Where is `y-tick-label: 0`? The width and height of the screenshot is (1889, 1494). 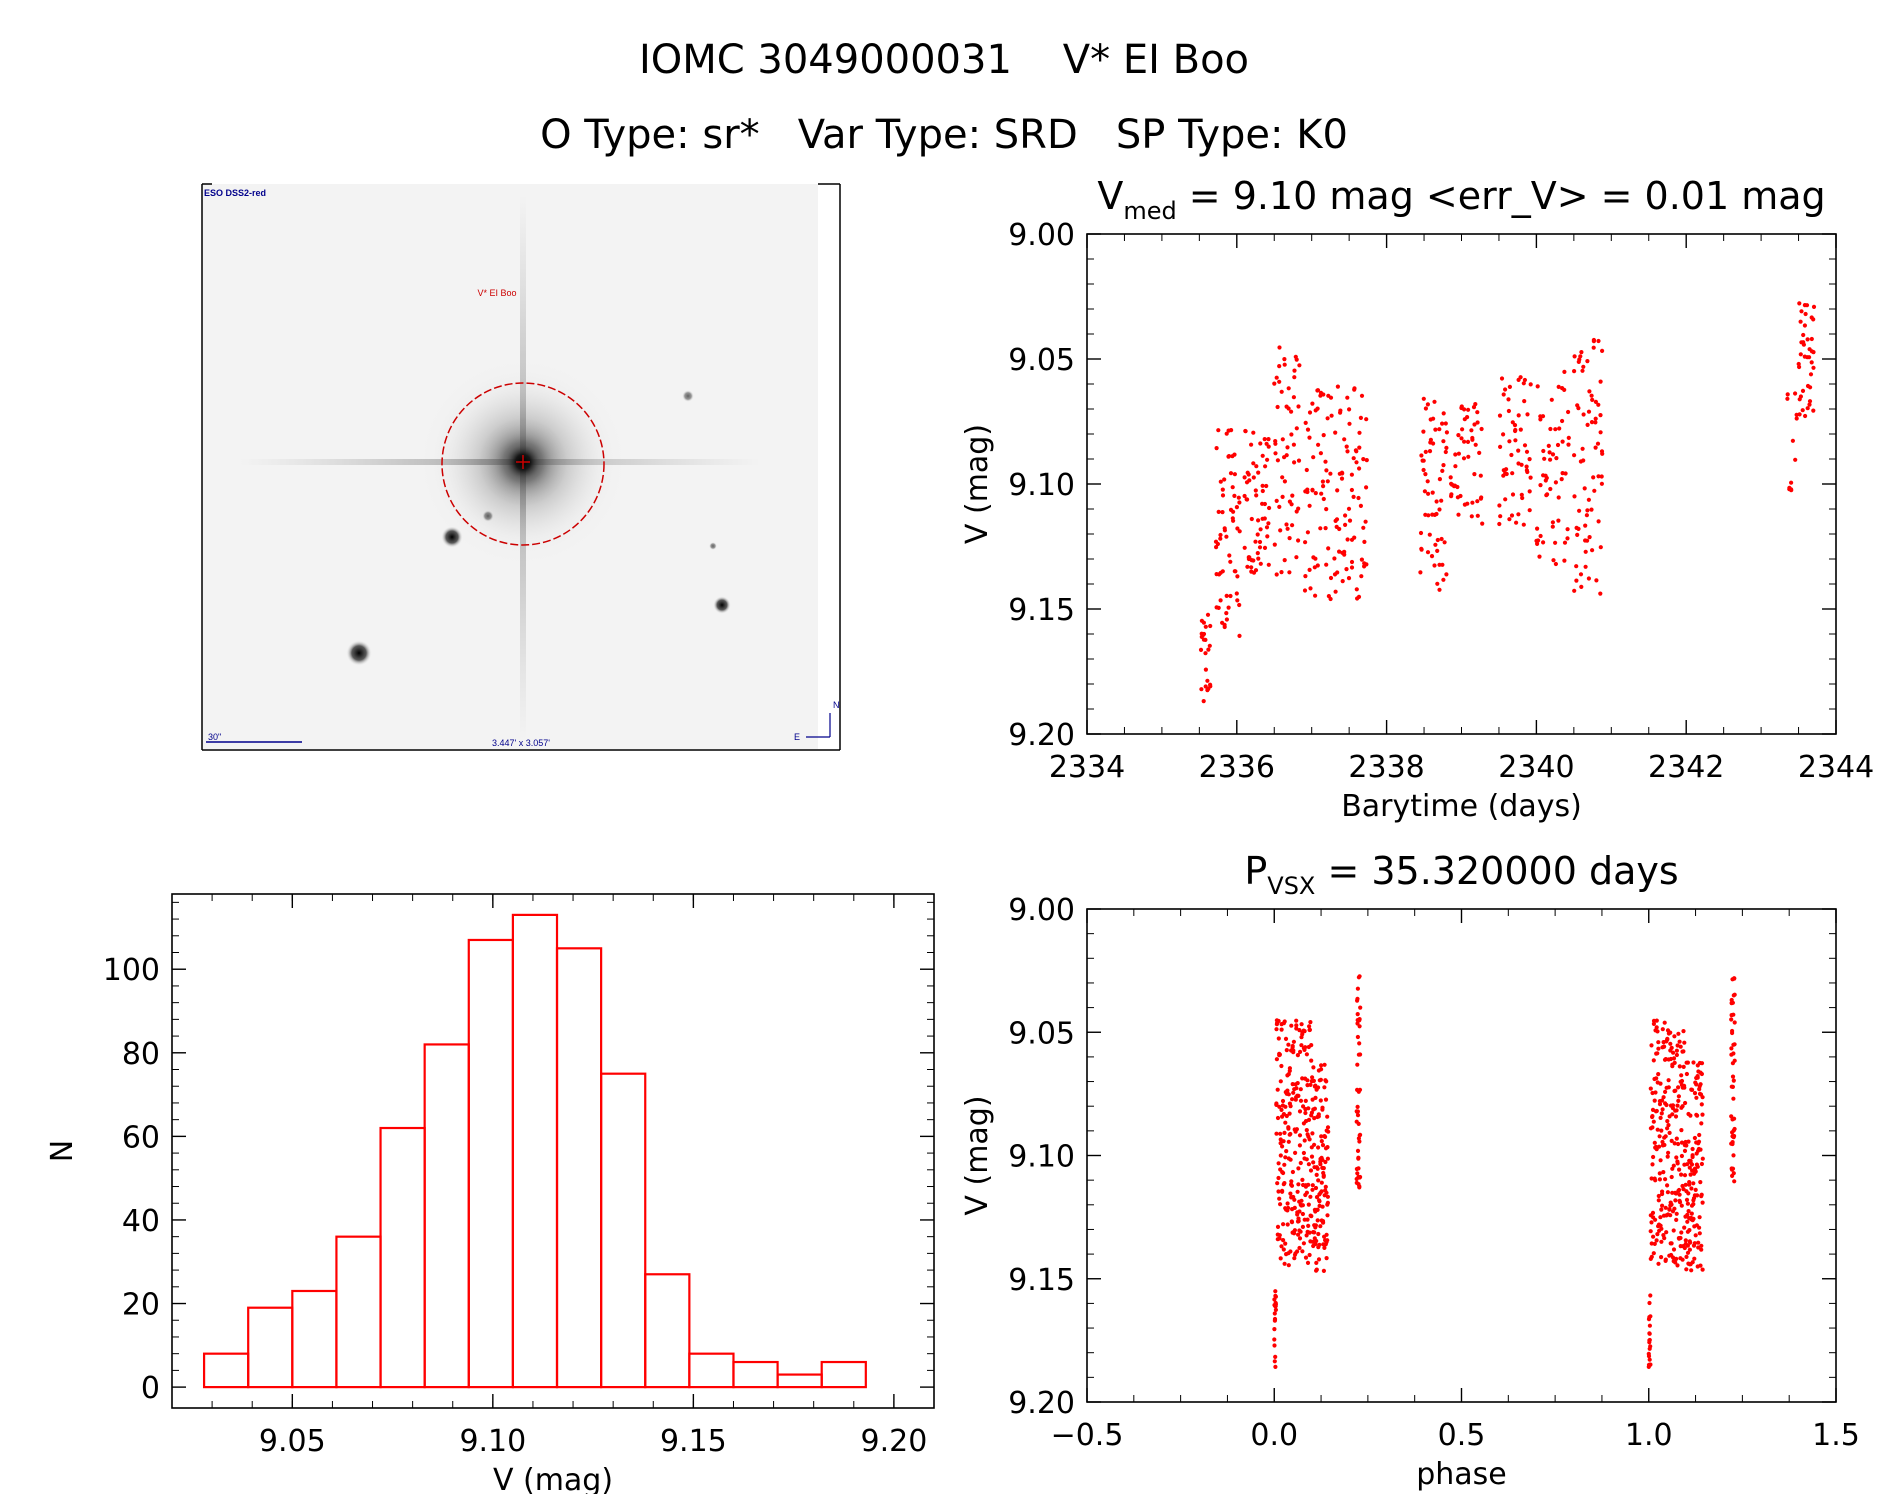
y-tick-label: 0 is located at coordinates (150, 1388).